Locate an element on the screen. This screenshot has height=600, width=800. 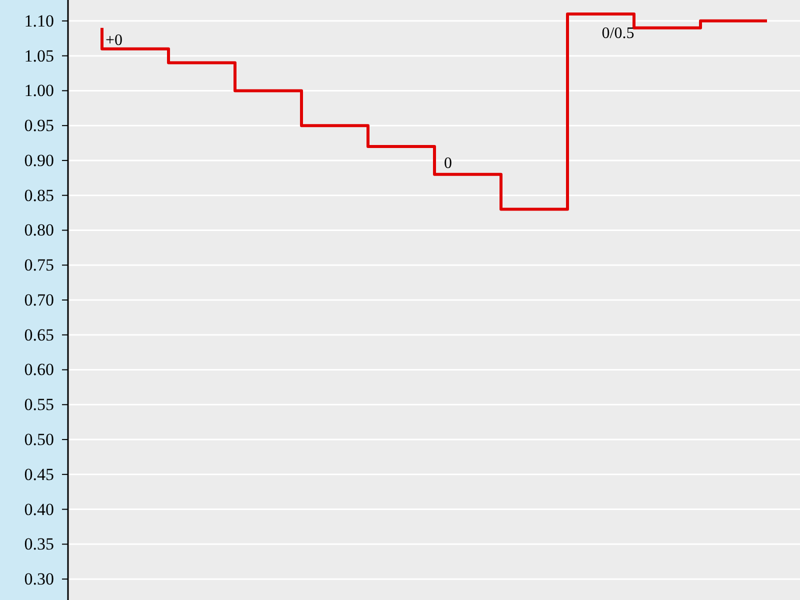
y-tick-label: 0.70 is located at coordinates (39, 300).